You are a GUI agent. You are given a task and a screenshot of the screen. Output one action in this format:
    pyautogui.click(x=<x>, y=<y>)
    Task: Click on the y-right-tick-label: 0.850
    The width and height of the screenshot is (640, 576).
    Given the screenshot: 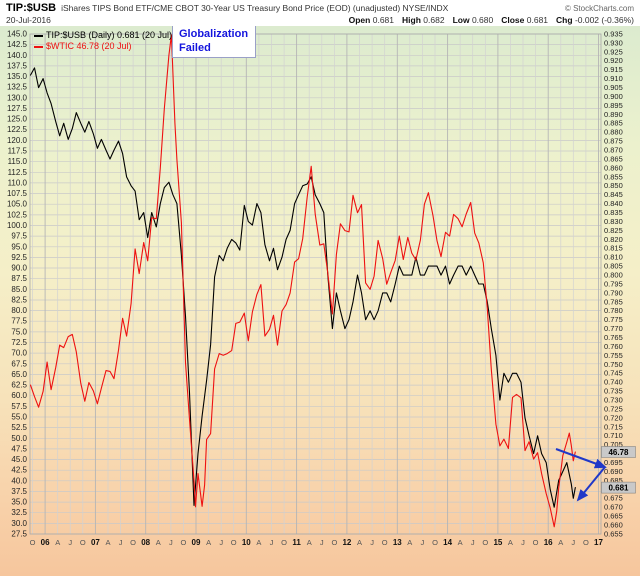 What is the action you would take?
    pyautogui.click(x=613, y=185)
    